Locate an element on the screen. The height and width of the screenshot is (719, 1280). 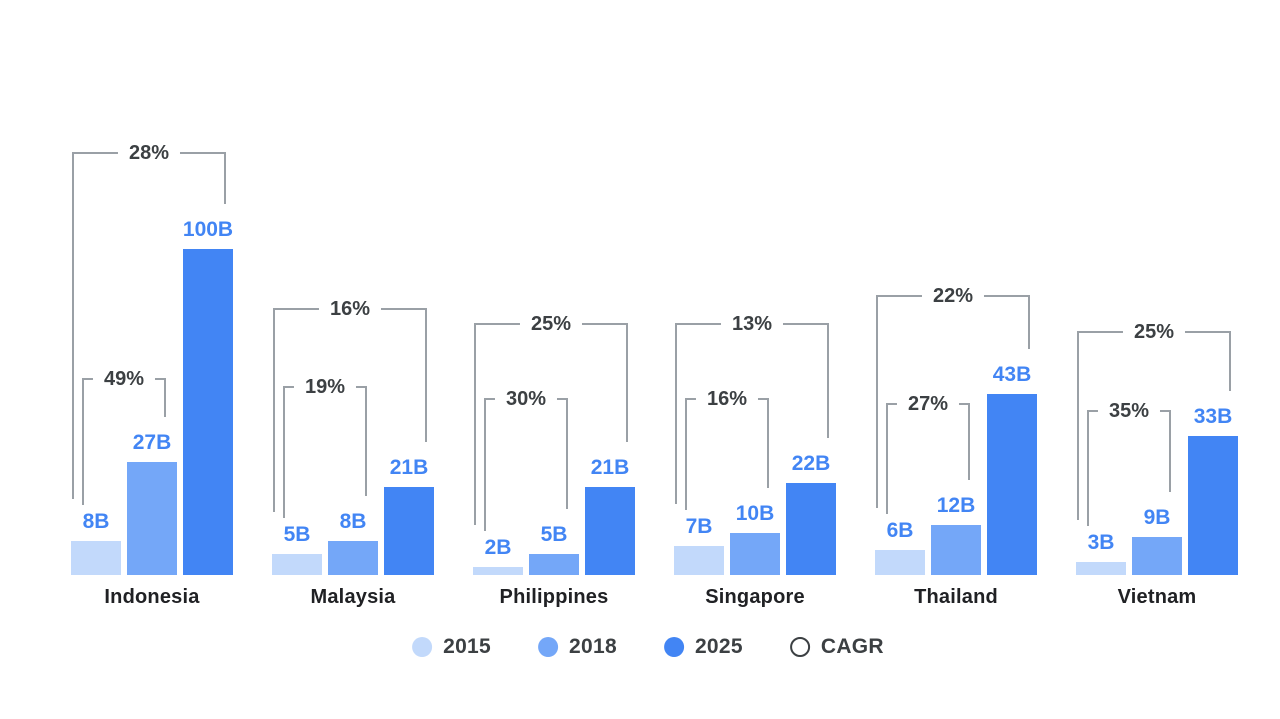
cagr-bracket-inner-value: 49% is located at coordinates (124, 379).